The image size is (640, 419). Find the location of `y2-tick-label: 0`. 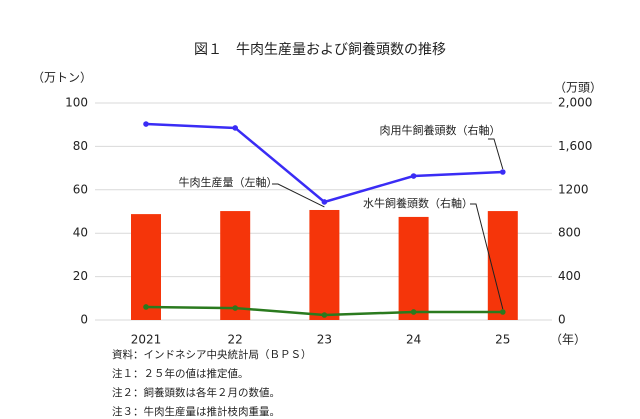

y2-tick-label: 0 is located at coordinates (562, 320).